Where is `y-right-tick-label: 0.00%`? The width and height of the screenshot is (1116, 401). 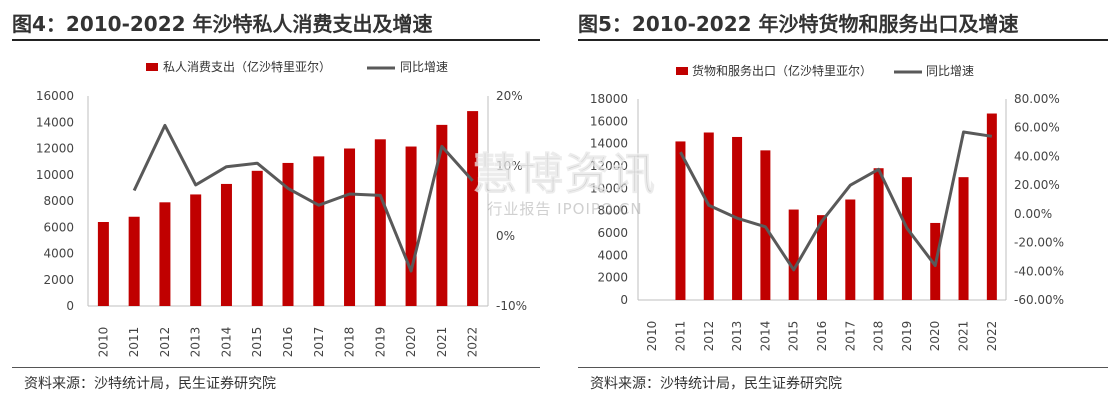
y-right-tick-label: 0.00% is located at coordinates (1033, 214).